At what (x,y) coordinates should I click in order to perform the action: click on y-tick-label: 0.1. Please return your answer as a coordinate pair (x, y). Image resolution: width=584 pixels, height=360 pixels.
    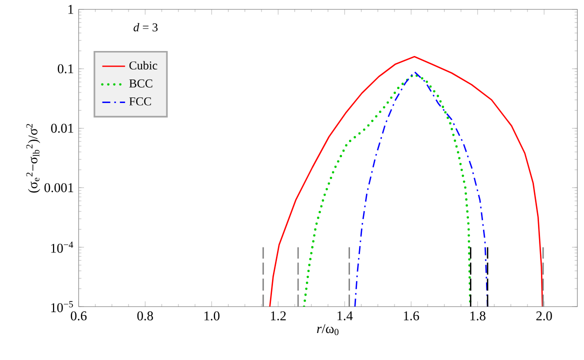
    Looking at the image, I should click on (66, 69).